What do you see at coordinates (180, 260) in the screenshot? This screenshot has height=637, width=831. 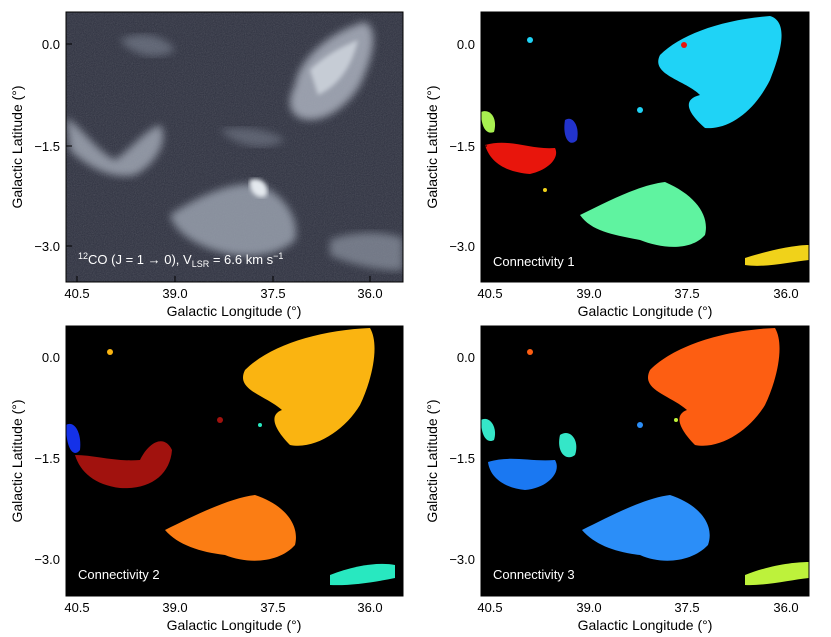 I see `co-caption: 12CO (J = 1 → 0), VLSR = 6.6 km s−1` at bounding box center [180, 260].